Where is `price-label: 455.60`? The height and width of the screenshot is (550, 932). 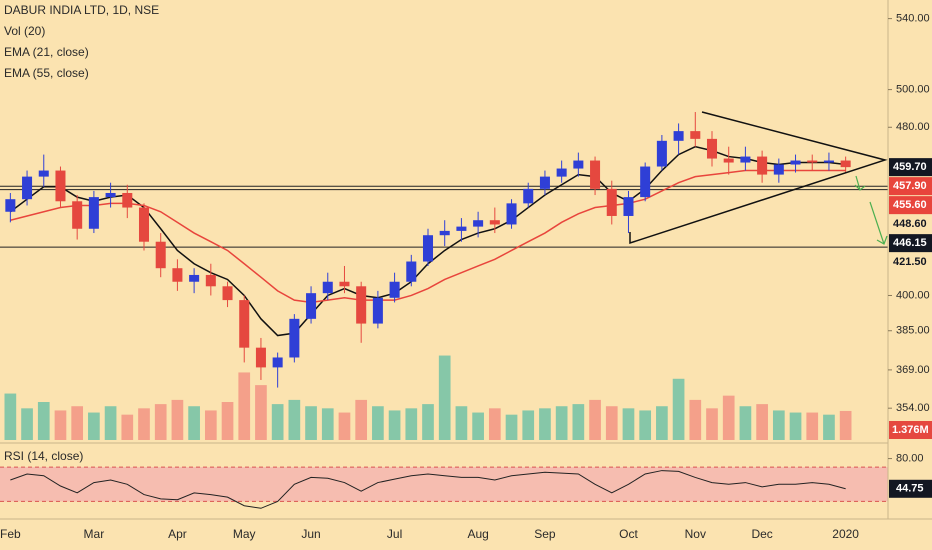
price-label: 455.60 is located at coordinates (910, 205).